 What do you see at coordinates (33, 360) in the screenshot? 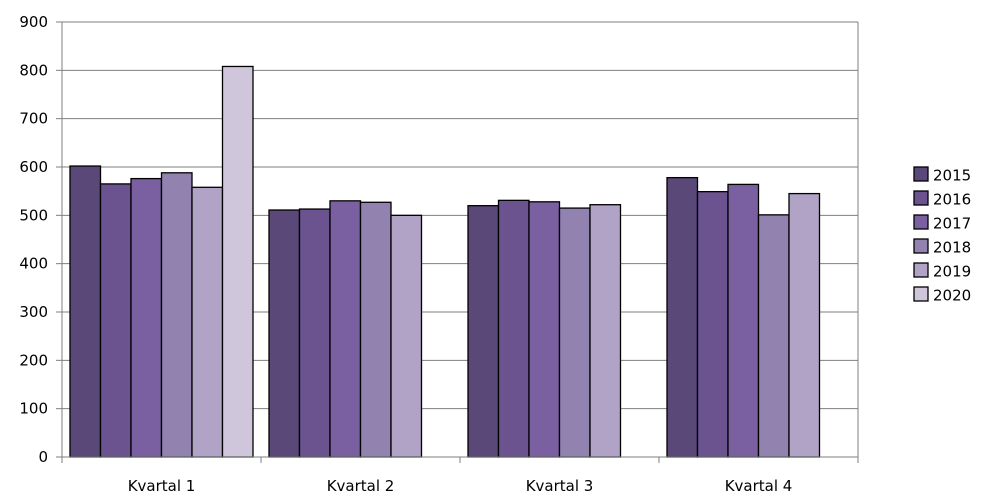
I see `y-tick-label: 200` at bounding box center [33, 360].